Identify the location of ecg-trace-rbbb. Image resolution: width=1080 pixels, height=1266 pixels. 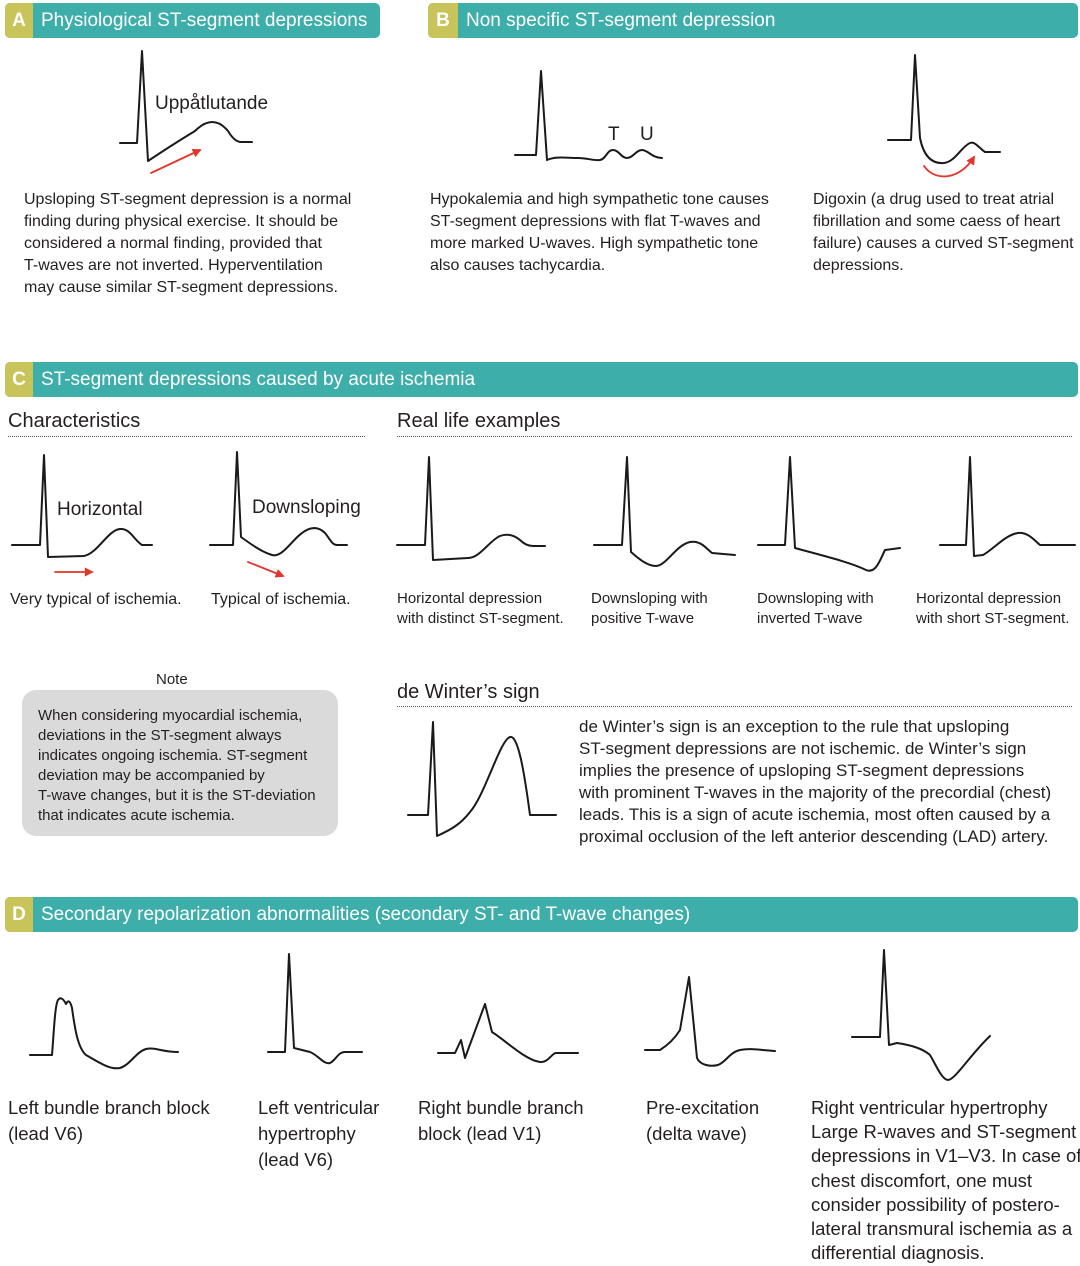
(508, 1033).